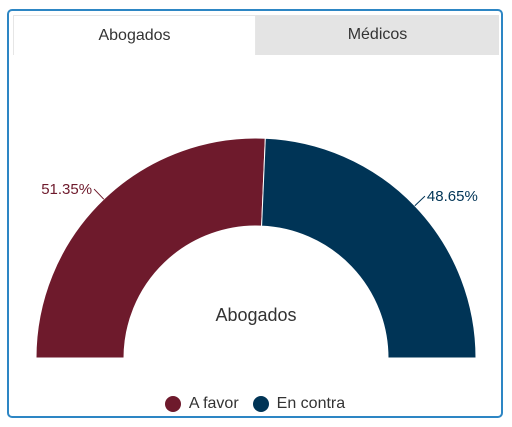 The height and width of the screenshot is (427, 512). What do you see at coordinates (134, 35) in the screenshot?
I see `tab-abogados: Abogados` at bounding box center [134, 35].